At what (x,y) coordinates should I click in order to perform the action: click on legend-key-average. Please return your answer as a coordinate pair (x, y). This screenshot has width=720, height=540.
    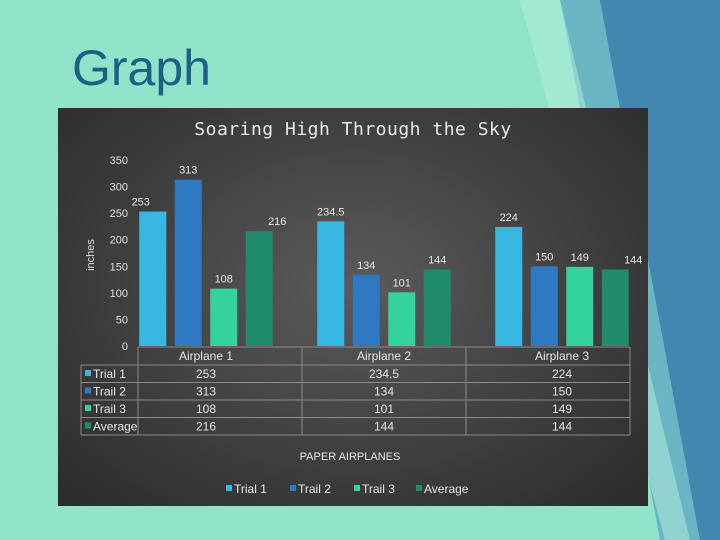
    Looking at the image, I should click on (419, 488).